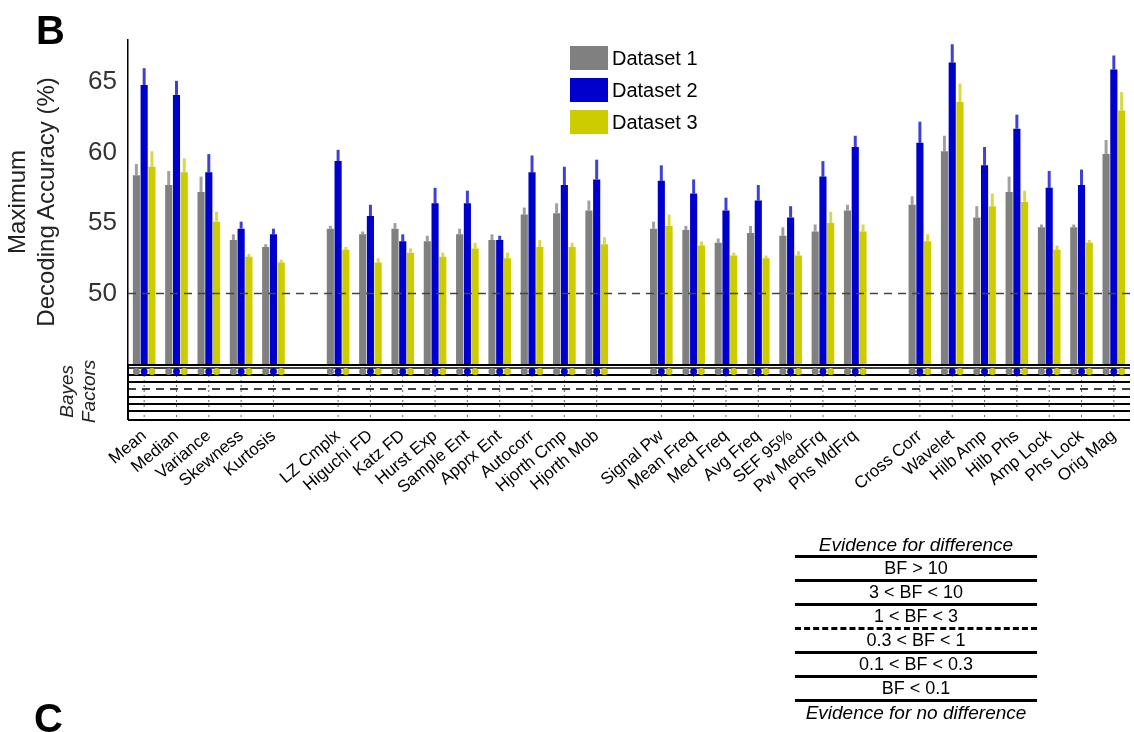 The width and height of the screenshot is (1134, 732). I want to click on y-tick-label: 55, so click(102, 221).